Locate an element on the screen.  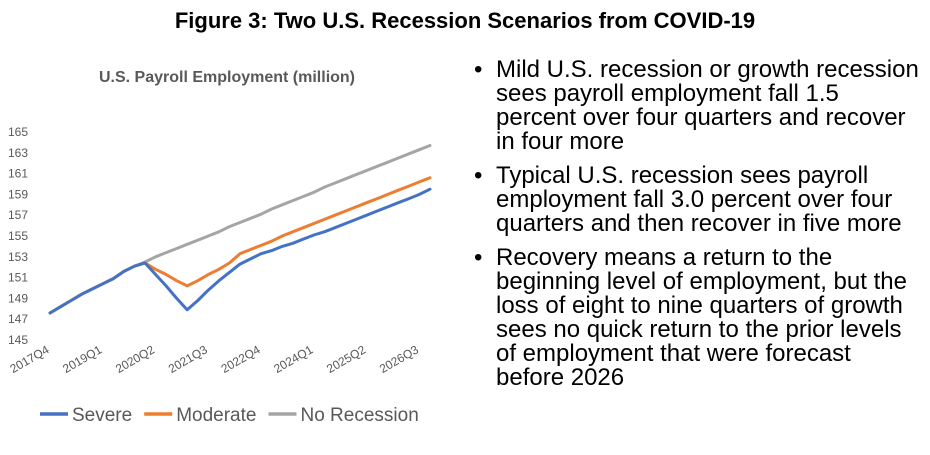
legend-label: No Recession is located at coordinates (359, 415).